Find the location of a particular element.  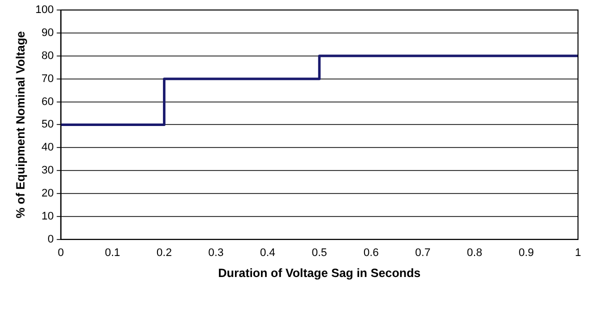

y-tick-label: 20 is located at coordinates (48, 194).